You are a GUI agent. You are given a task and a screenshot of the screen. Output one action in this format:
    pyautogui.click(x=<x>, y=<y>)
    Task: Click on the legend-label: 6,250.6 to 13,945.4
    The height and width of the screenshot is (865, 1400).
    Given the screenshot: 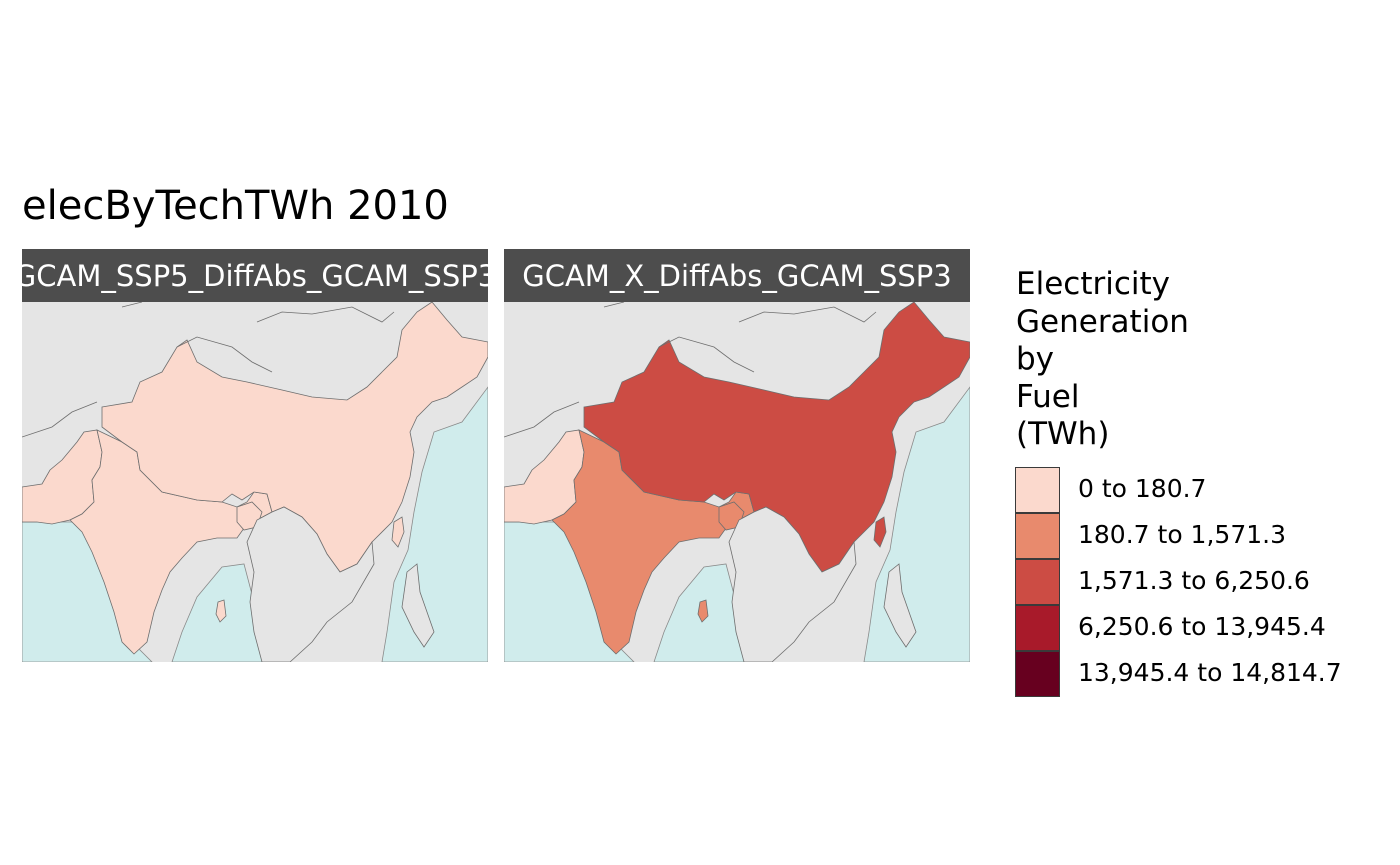 What is the action you would take?
    pyautogui.click(x=1202, y=626)
    